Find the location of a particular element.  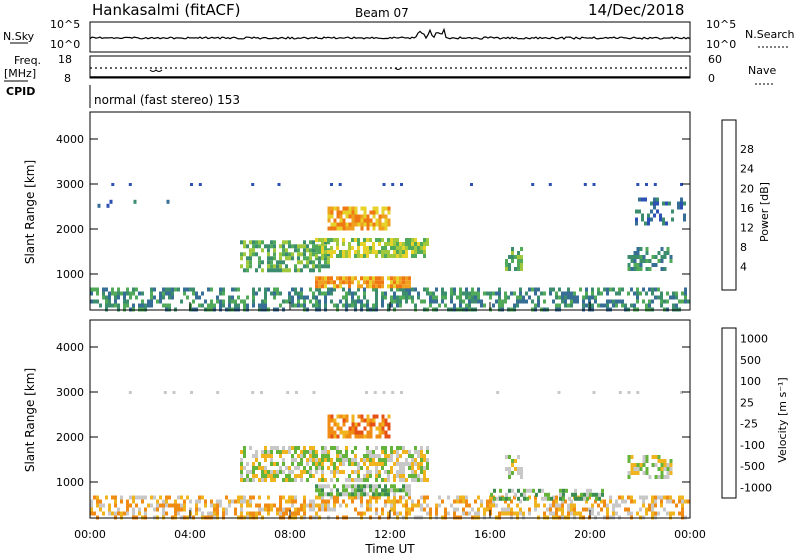

power-ytick-label: 2000 is located at coordinates (70, 229).